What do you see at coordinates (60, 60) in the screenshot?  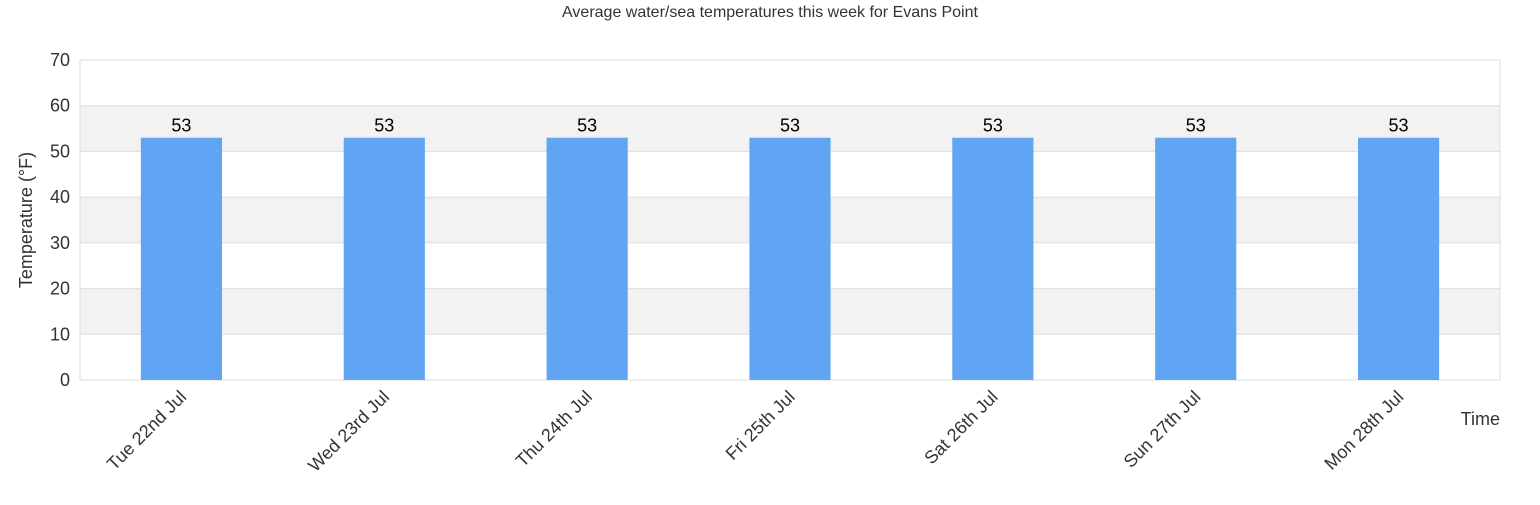 I see `y-tick-label: 70` at bounding box center [60, 60].